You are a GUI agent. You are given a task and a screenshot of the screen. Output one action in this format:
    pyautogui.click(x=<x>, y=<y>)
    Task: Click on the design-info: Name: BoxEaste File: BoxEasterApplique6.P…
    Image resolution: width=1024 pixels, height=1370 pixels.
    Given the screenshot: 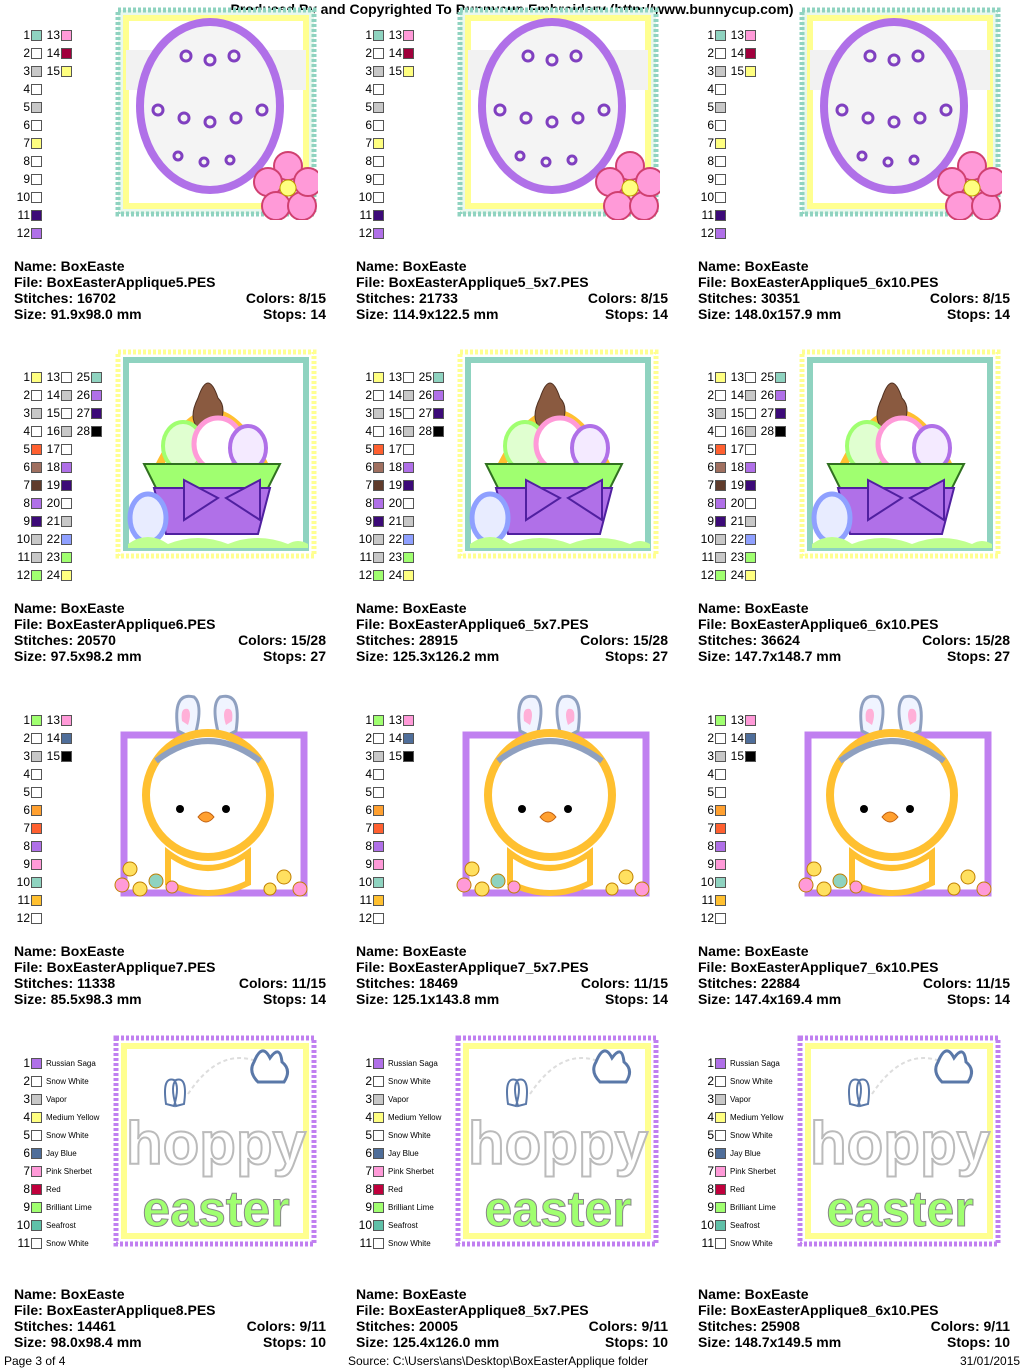 What is the action you would take?
    pyautogui.click(x=170, y=632)
    